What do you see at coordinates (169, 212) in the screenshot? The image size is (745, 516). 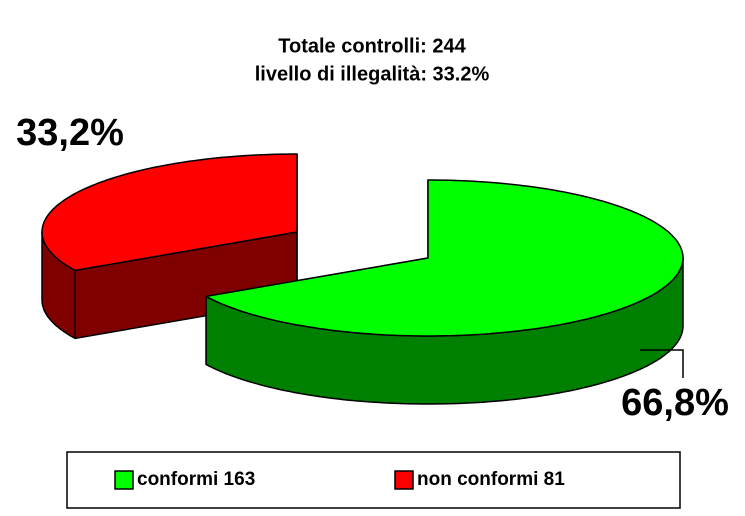 I see `slice-top` at bounding box center [169, 212].